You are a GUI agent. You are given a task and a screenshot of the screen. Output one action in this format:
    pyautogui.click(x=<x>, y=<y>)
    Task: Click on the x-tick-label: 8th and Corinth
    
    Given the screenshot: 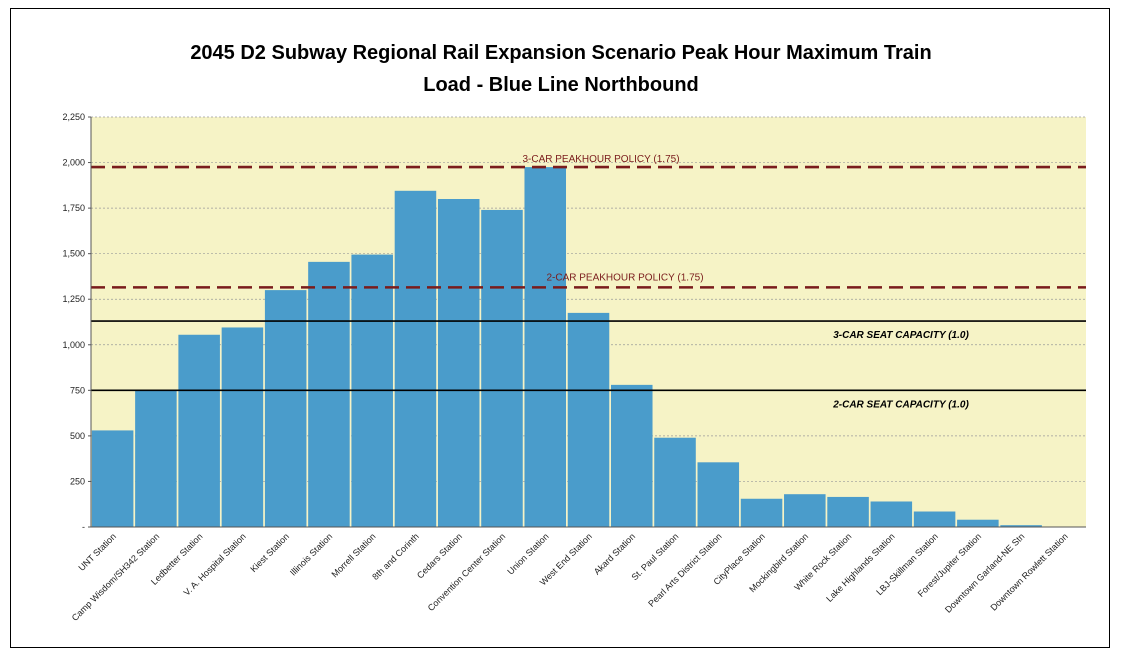 What is the action you would take?
    pyautogui.click(x=395, y=556)
    